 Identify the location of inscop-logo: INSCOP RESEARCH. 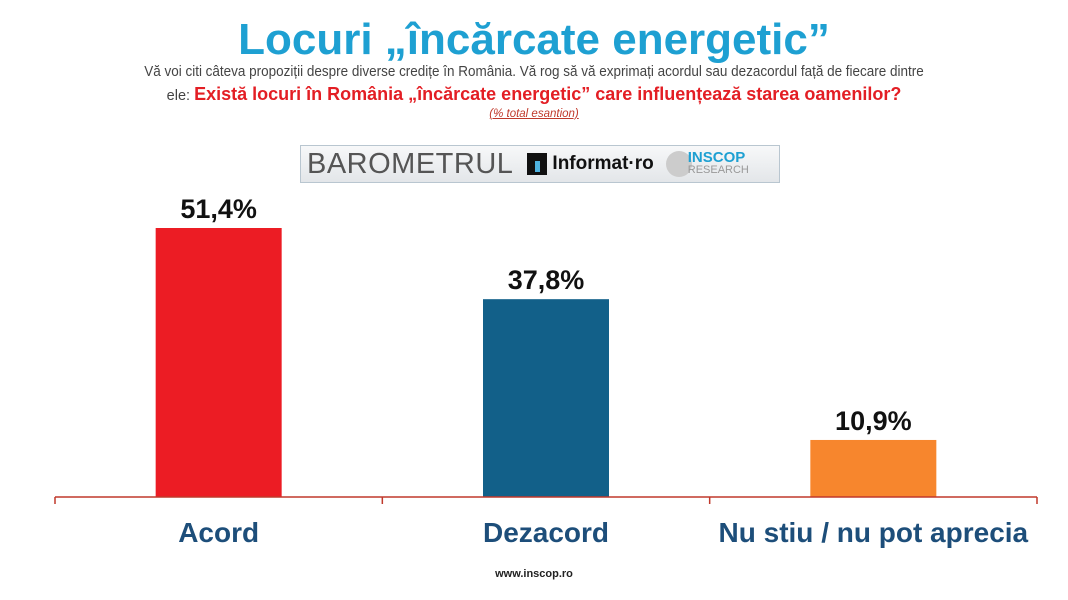
(718, 162).